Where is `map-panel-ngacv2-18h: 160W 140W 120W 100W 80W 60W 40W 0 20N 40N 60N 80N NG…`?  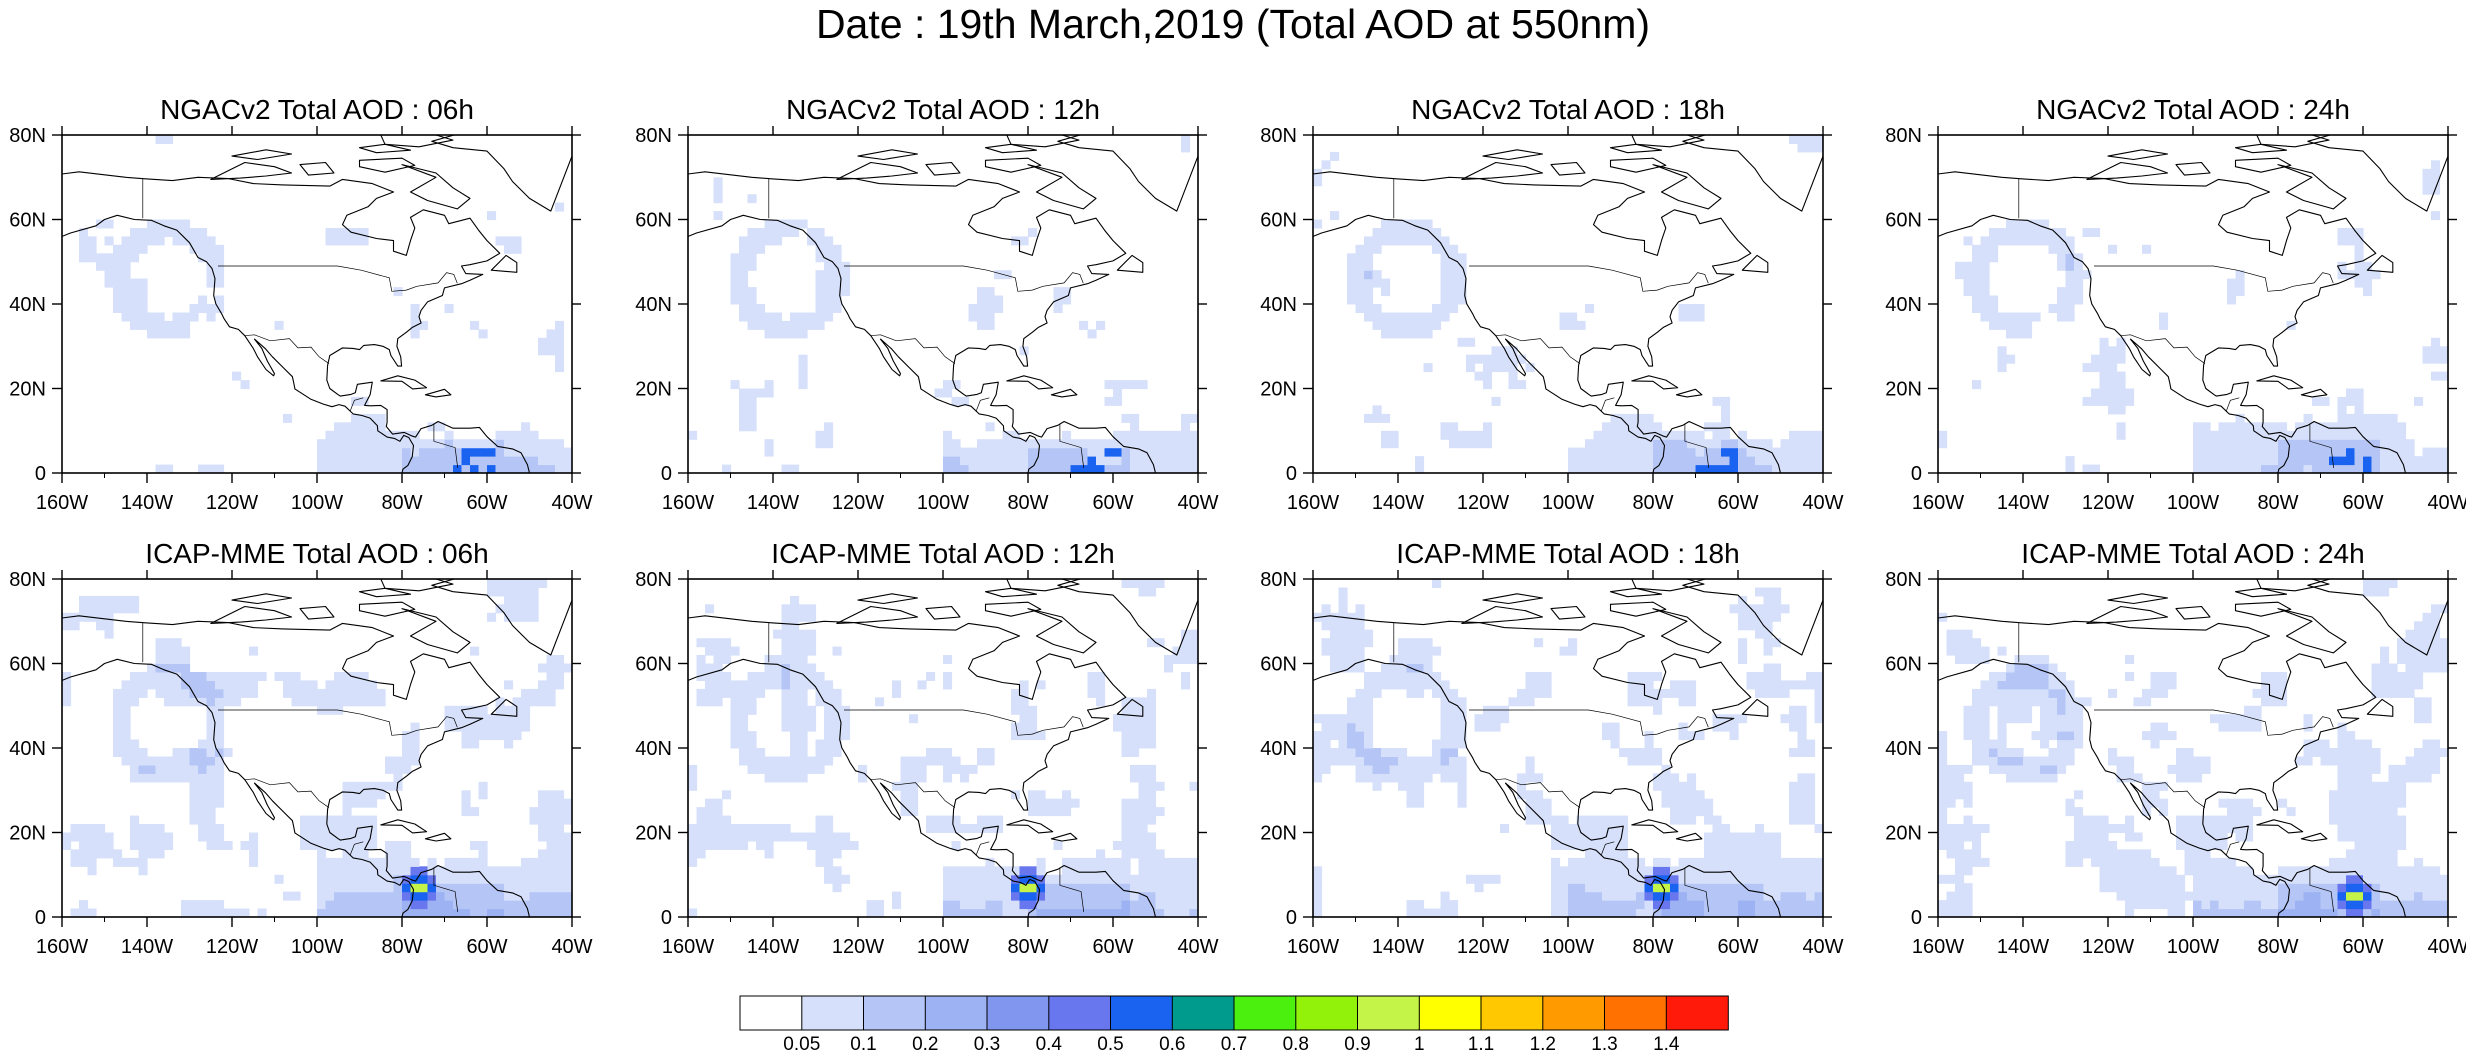
map-panel-ngacv2-18h: 160W 140W 120W 100W 80W 60W 40W 0 20N 40N 60N 80N NG… is located at coordinates (1551, 304).